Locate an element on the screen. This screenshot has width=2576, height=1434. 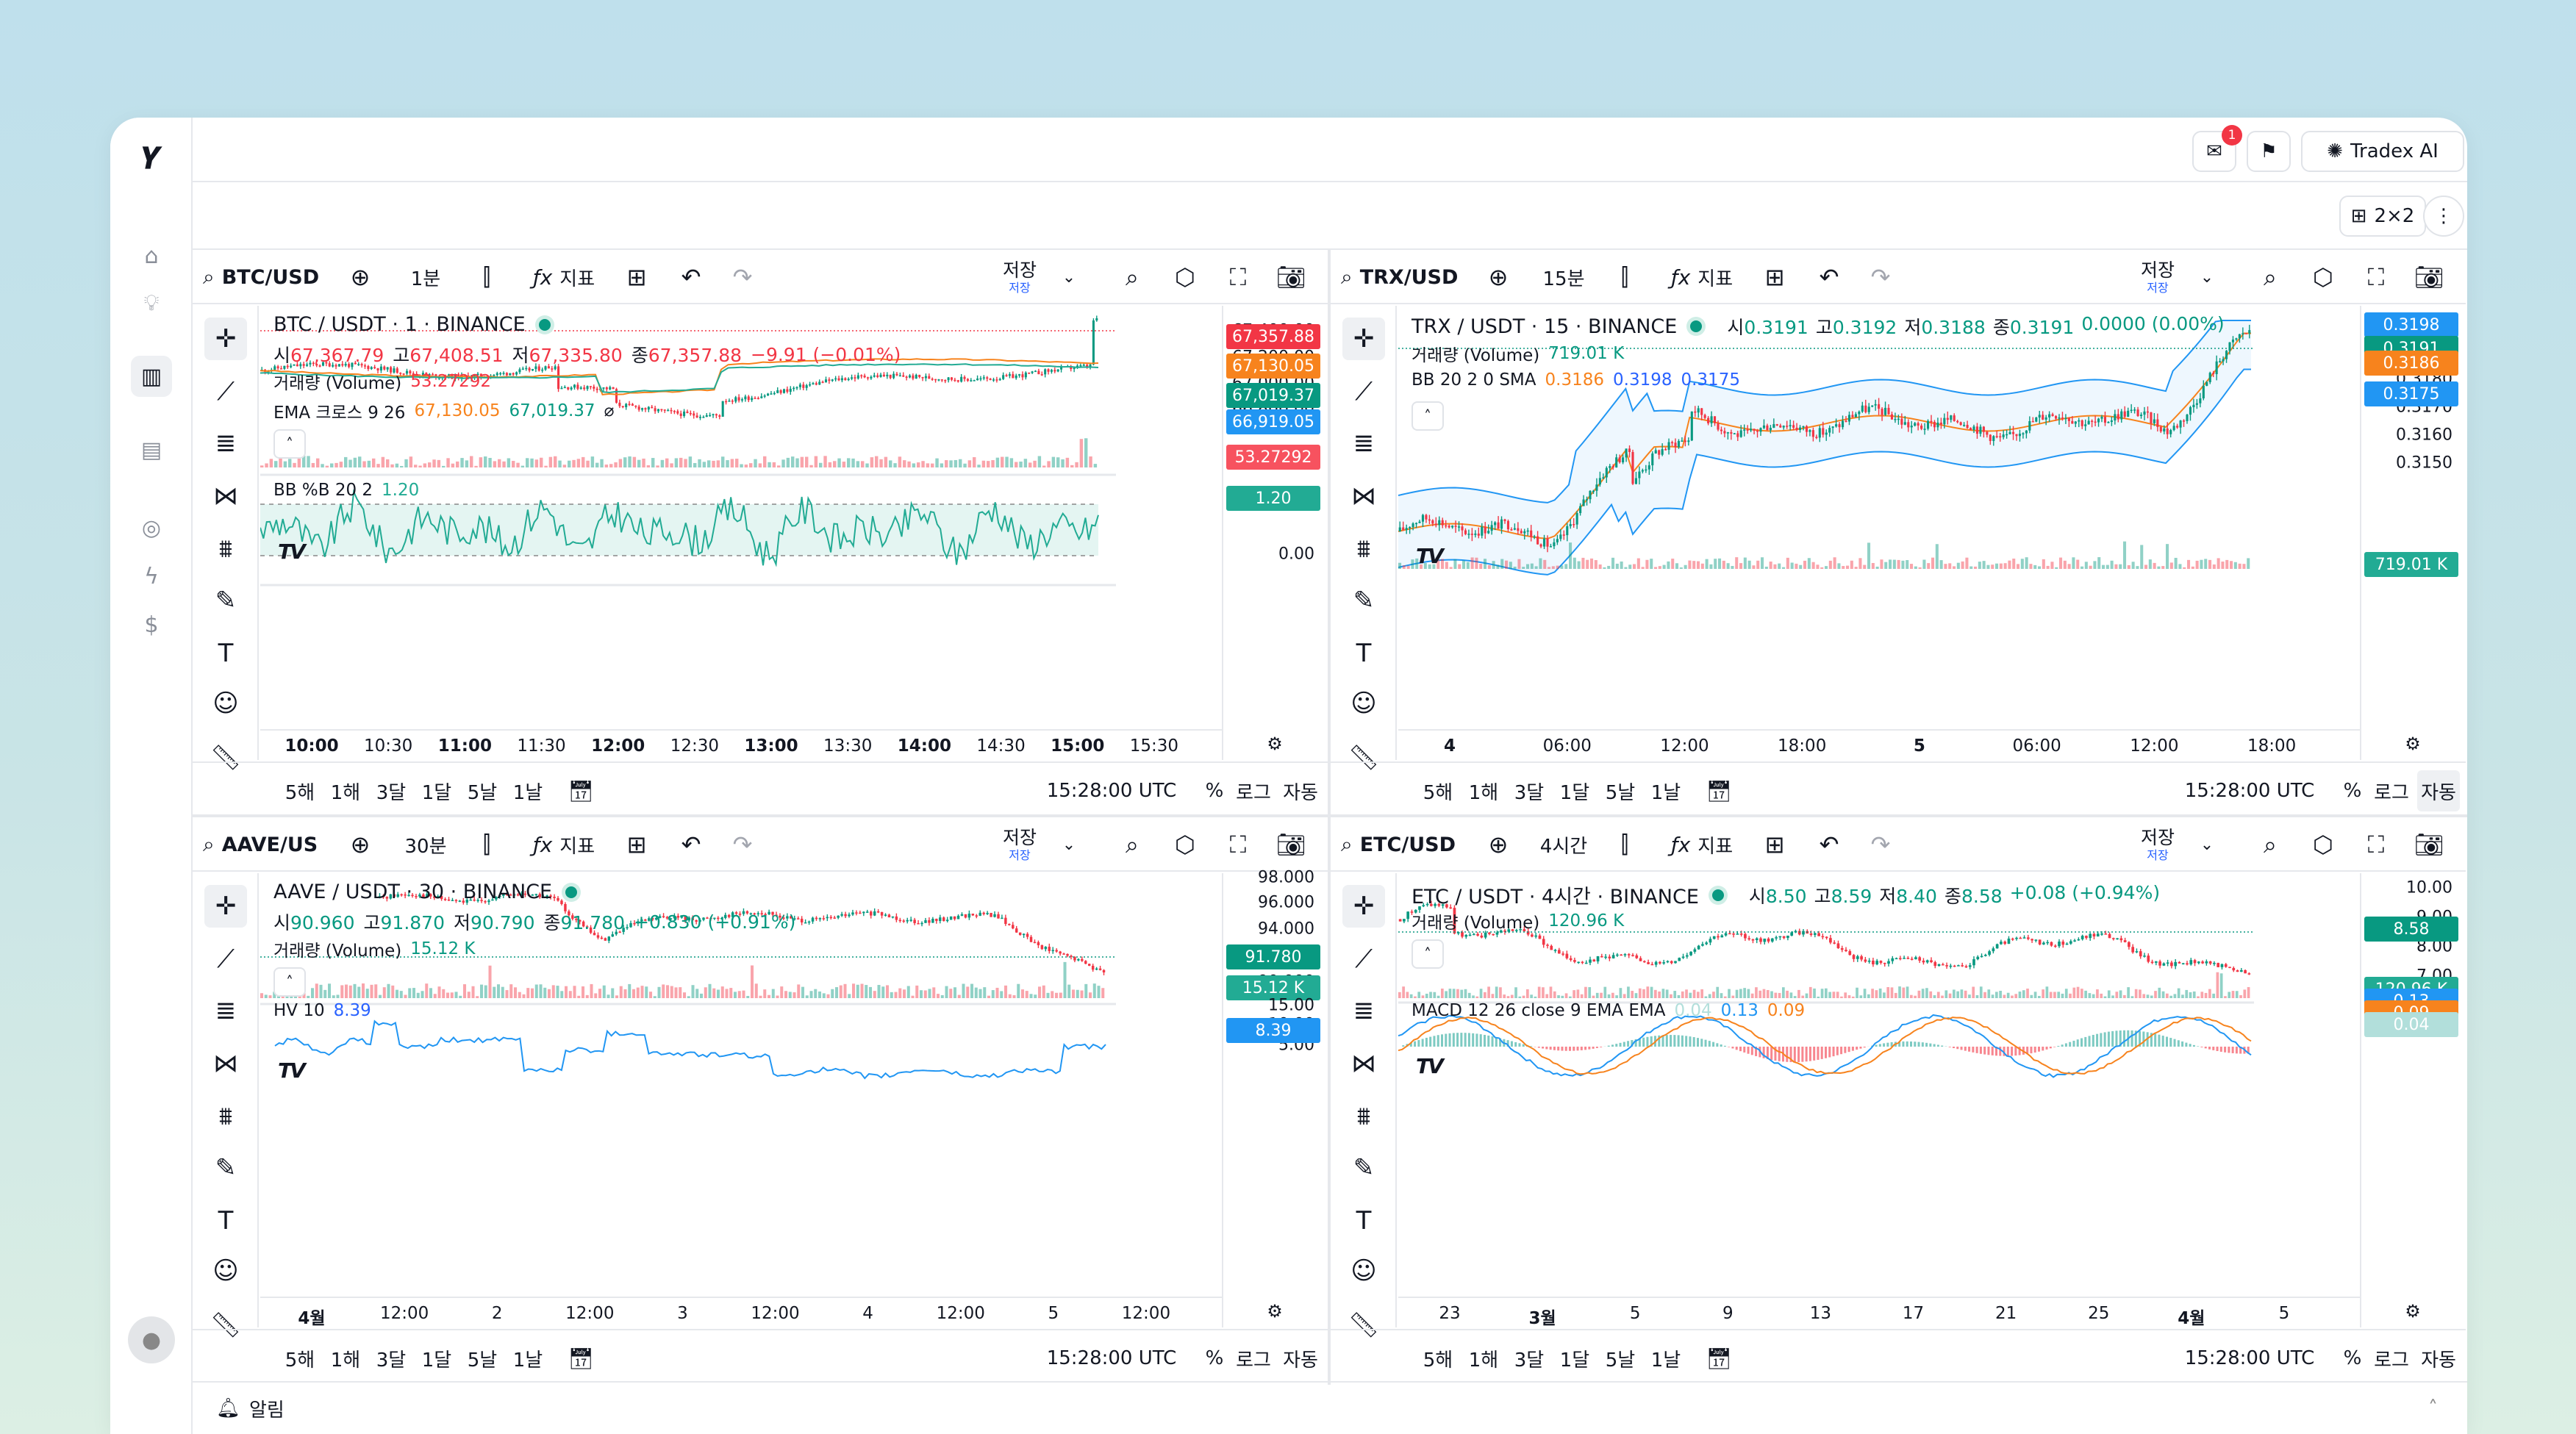
panel-separator-v is located at coordinates (1329, 817).